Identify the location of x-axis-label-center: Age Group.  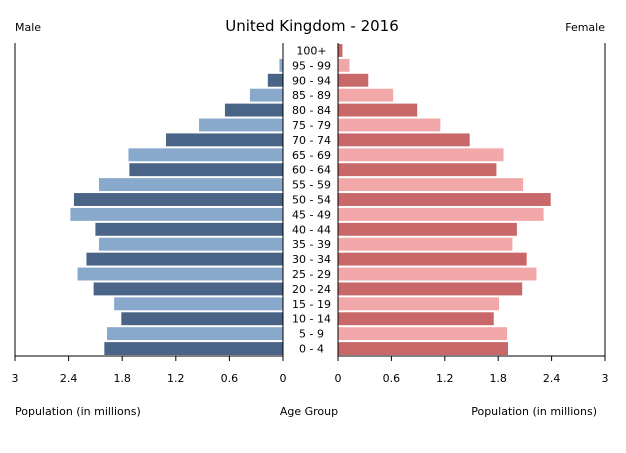
(309, 411).